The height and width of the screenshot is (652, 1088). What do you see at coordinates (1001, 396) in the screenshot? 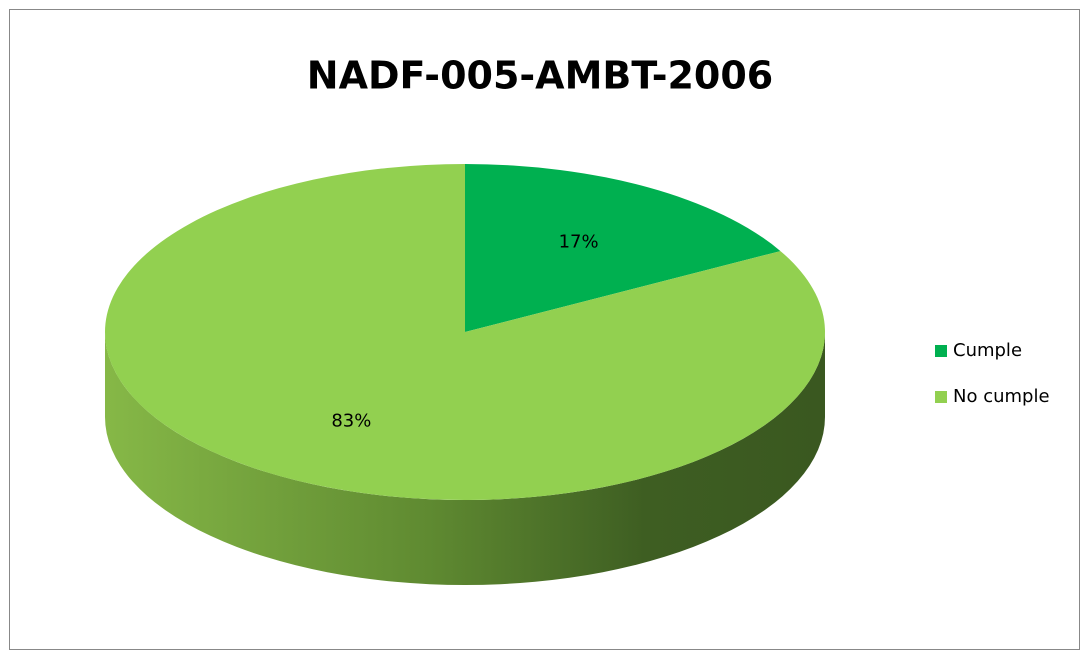
I see `legend-label: No cumple` at bounding box center [1001, 396].